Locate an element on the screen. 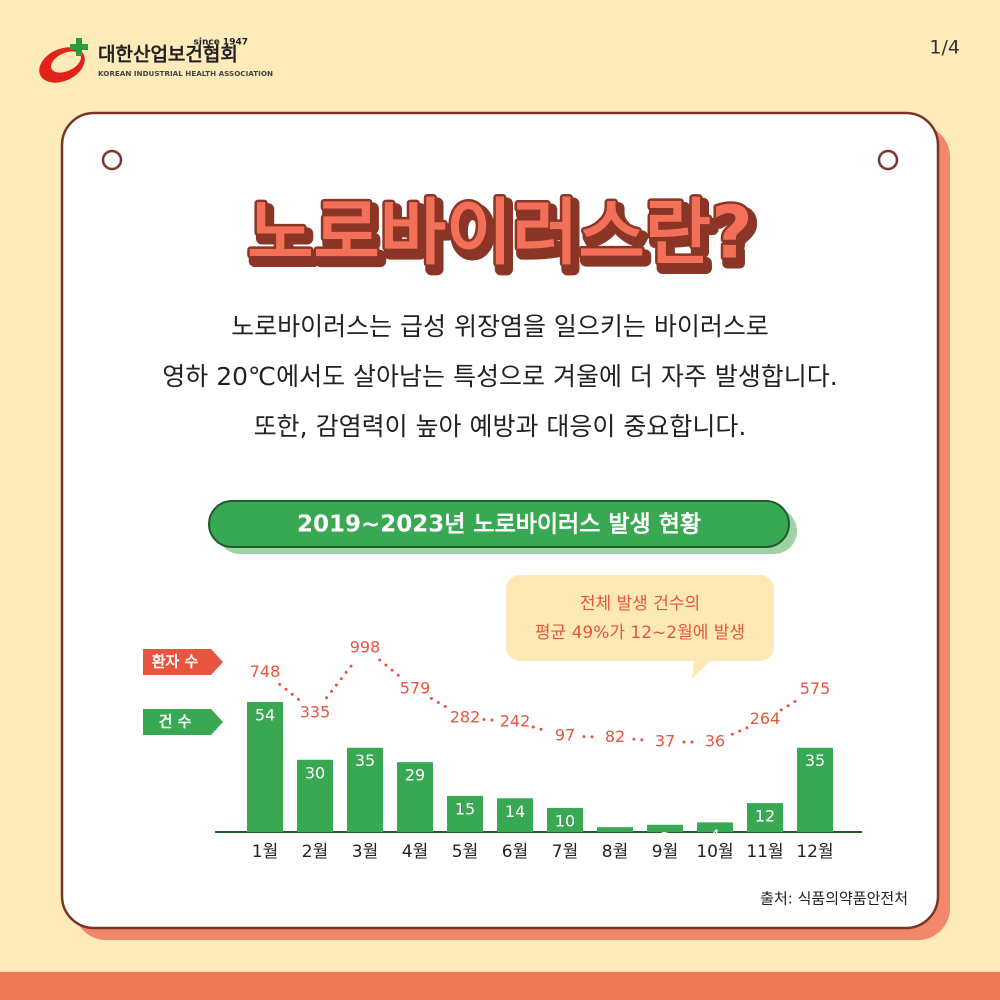  page-number: 1/4 is located at coordinates (944, 48).